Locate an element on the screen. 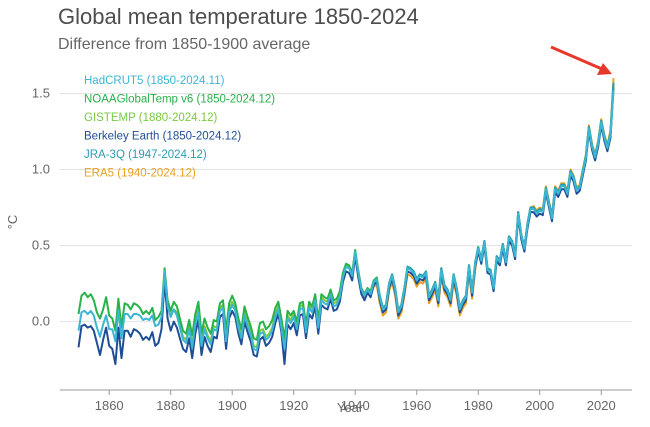  x-axis-label: Year is located at coordinates (350, 407).